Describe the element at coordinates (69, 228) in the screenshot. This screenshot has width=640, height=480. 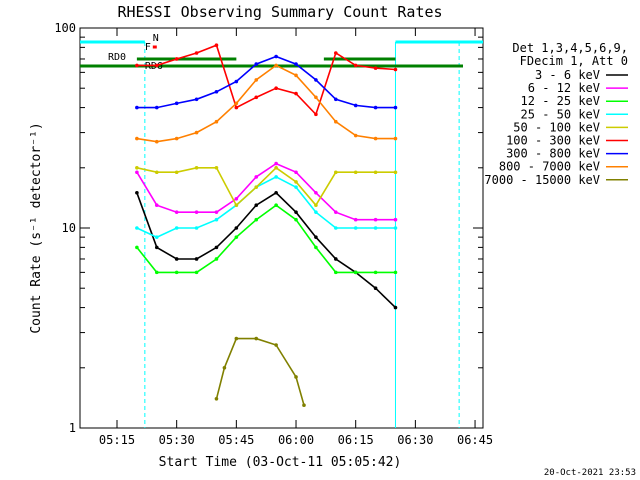
I see `y-tick-label: 10` at that location.